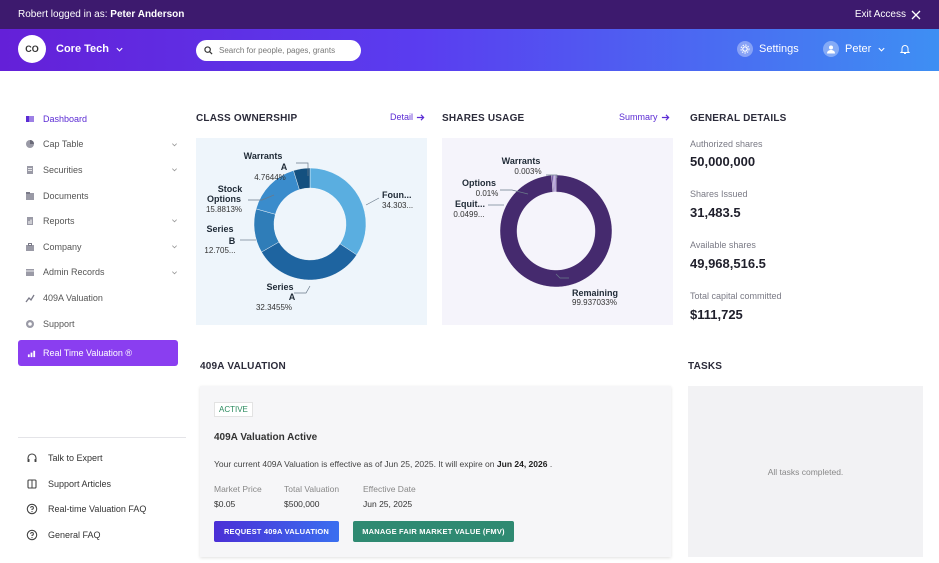 The width and height of the screenshot is (939, 563). What do you see at coordinates (30, 298) in the screenshot?
I see `valuation-icon` at bounding box center [30, 298].